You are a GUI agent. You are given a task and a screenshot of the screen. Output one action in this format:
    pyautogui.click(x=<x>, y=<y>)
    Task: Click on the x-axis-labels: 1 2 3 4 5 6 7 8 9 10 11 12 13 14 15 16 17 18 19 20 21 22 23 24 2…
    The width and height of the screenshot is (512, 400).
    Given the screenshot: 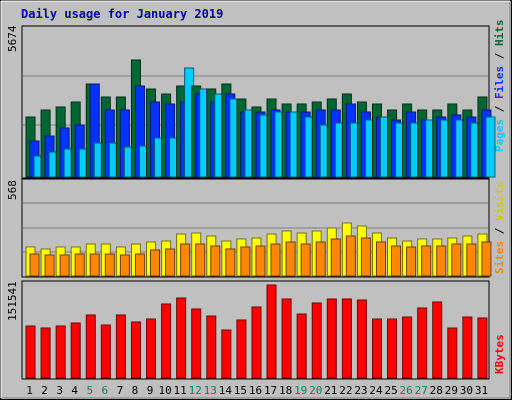 What is the action you would take?
    pyautogui.click(x=257, y=390)
    